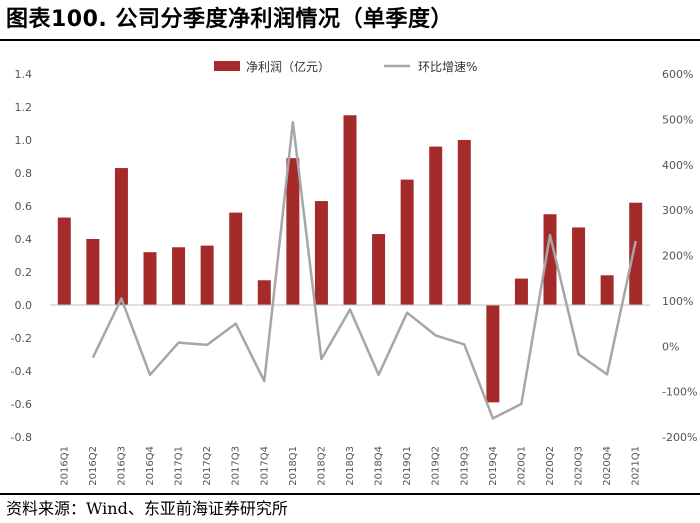  I want to click on source-note: 资料来源：Wind、东亚前海证券研究所, so click(147, 508).